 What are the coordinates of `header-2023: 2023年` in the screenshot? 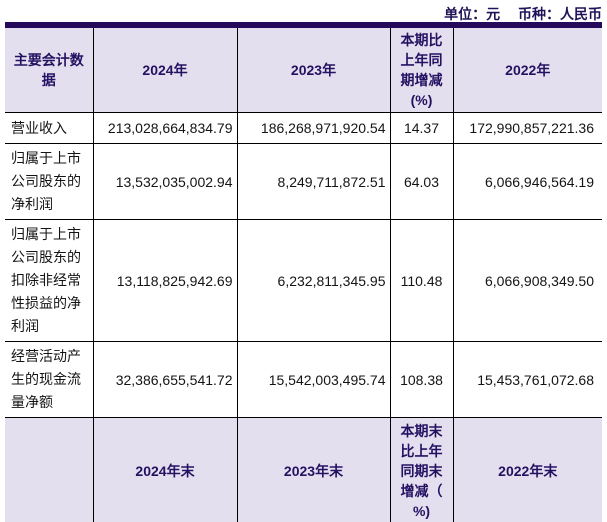 It's located at (313, 68).